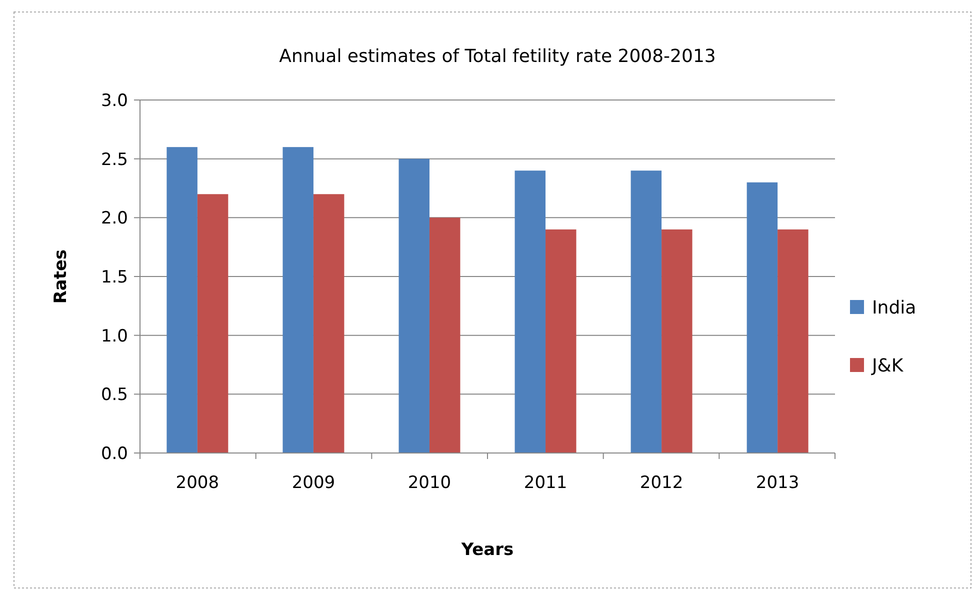 The image size is (973, 590). What do you see at coordinates (497, 56) in the screenshot?
I see `chart-title: Annual estimates of Total fetility rate 2008-2013` at bounding box center [497, 56].